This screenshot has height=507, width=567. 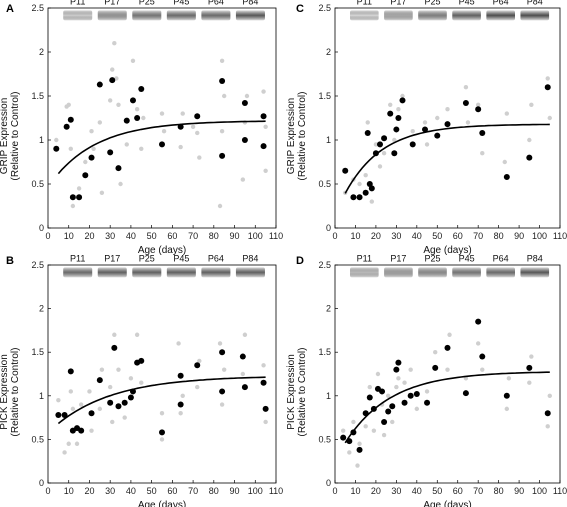 What do you see at coordinates (447, 503) in the screenshot?
I see `x-axis-label: Age (days)` at bounding box center [447, 503].